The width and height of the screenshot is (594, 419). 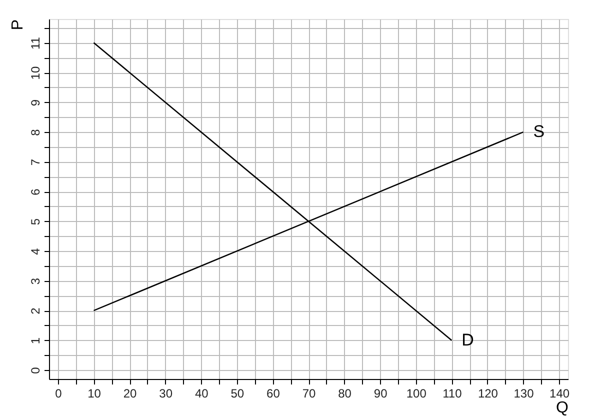 I want to click on series-label: S, so click(x=539, y=132).